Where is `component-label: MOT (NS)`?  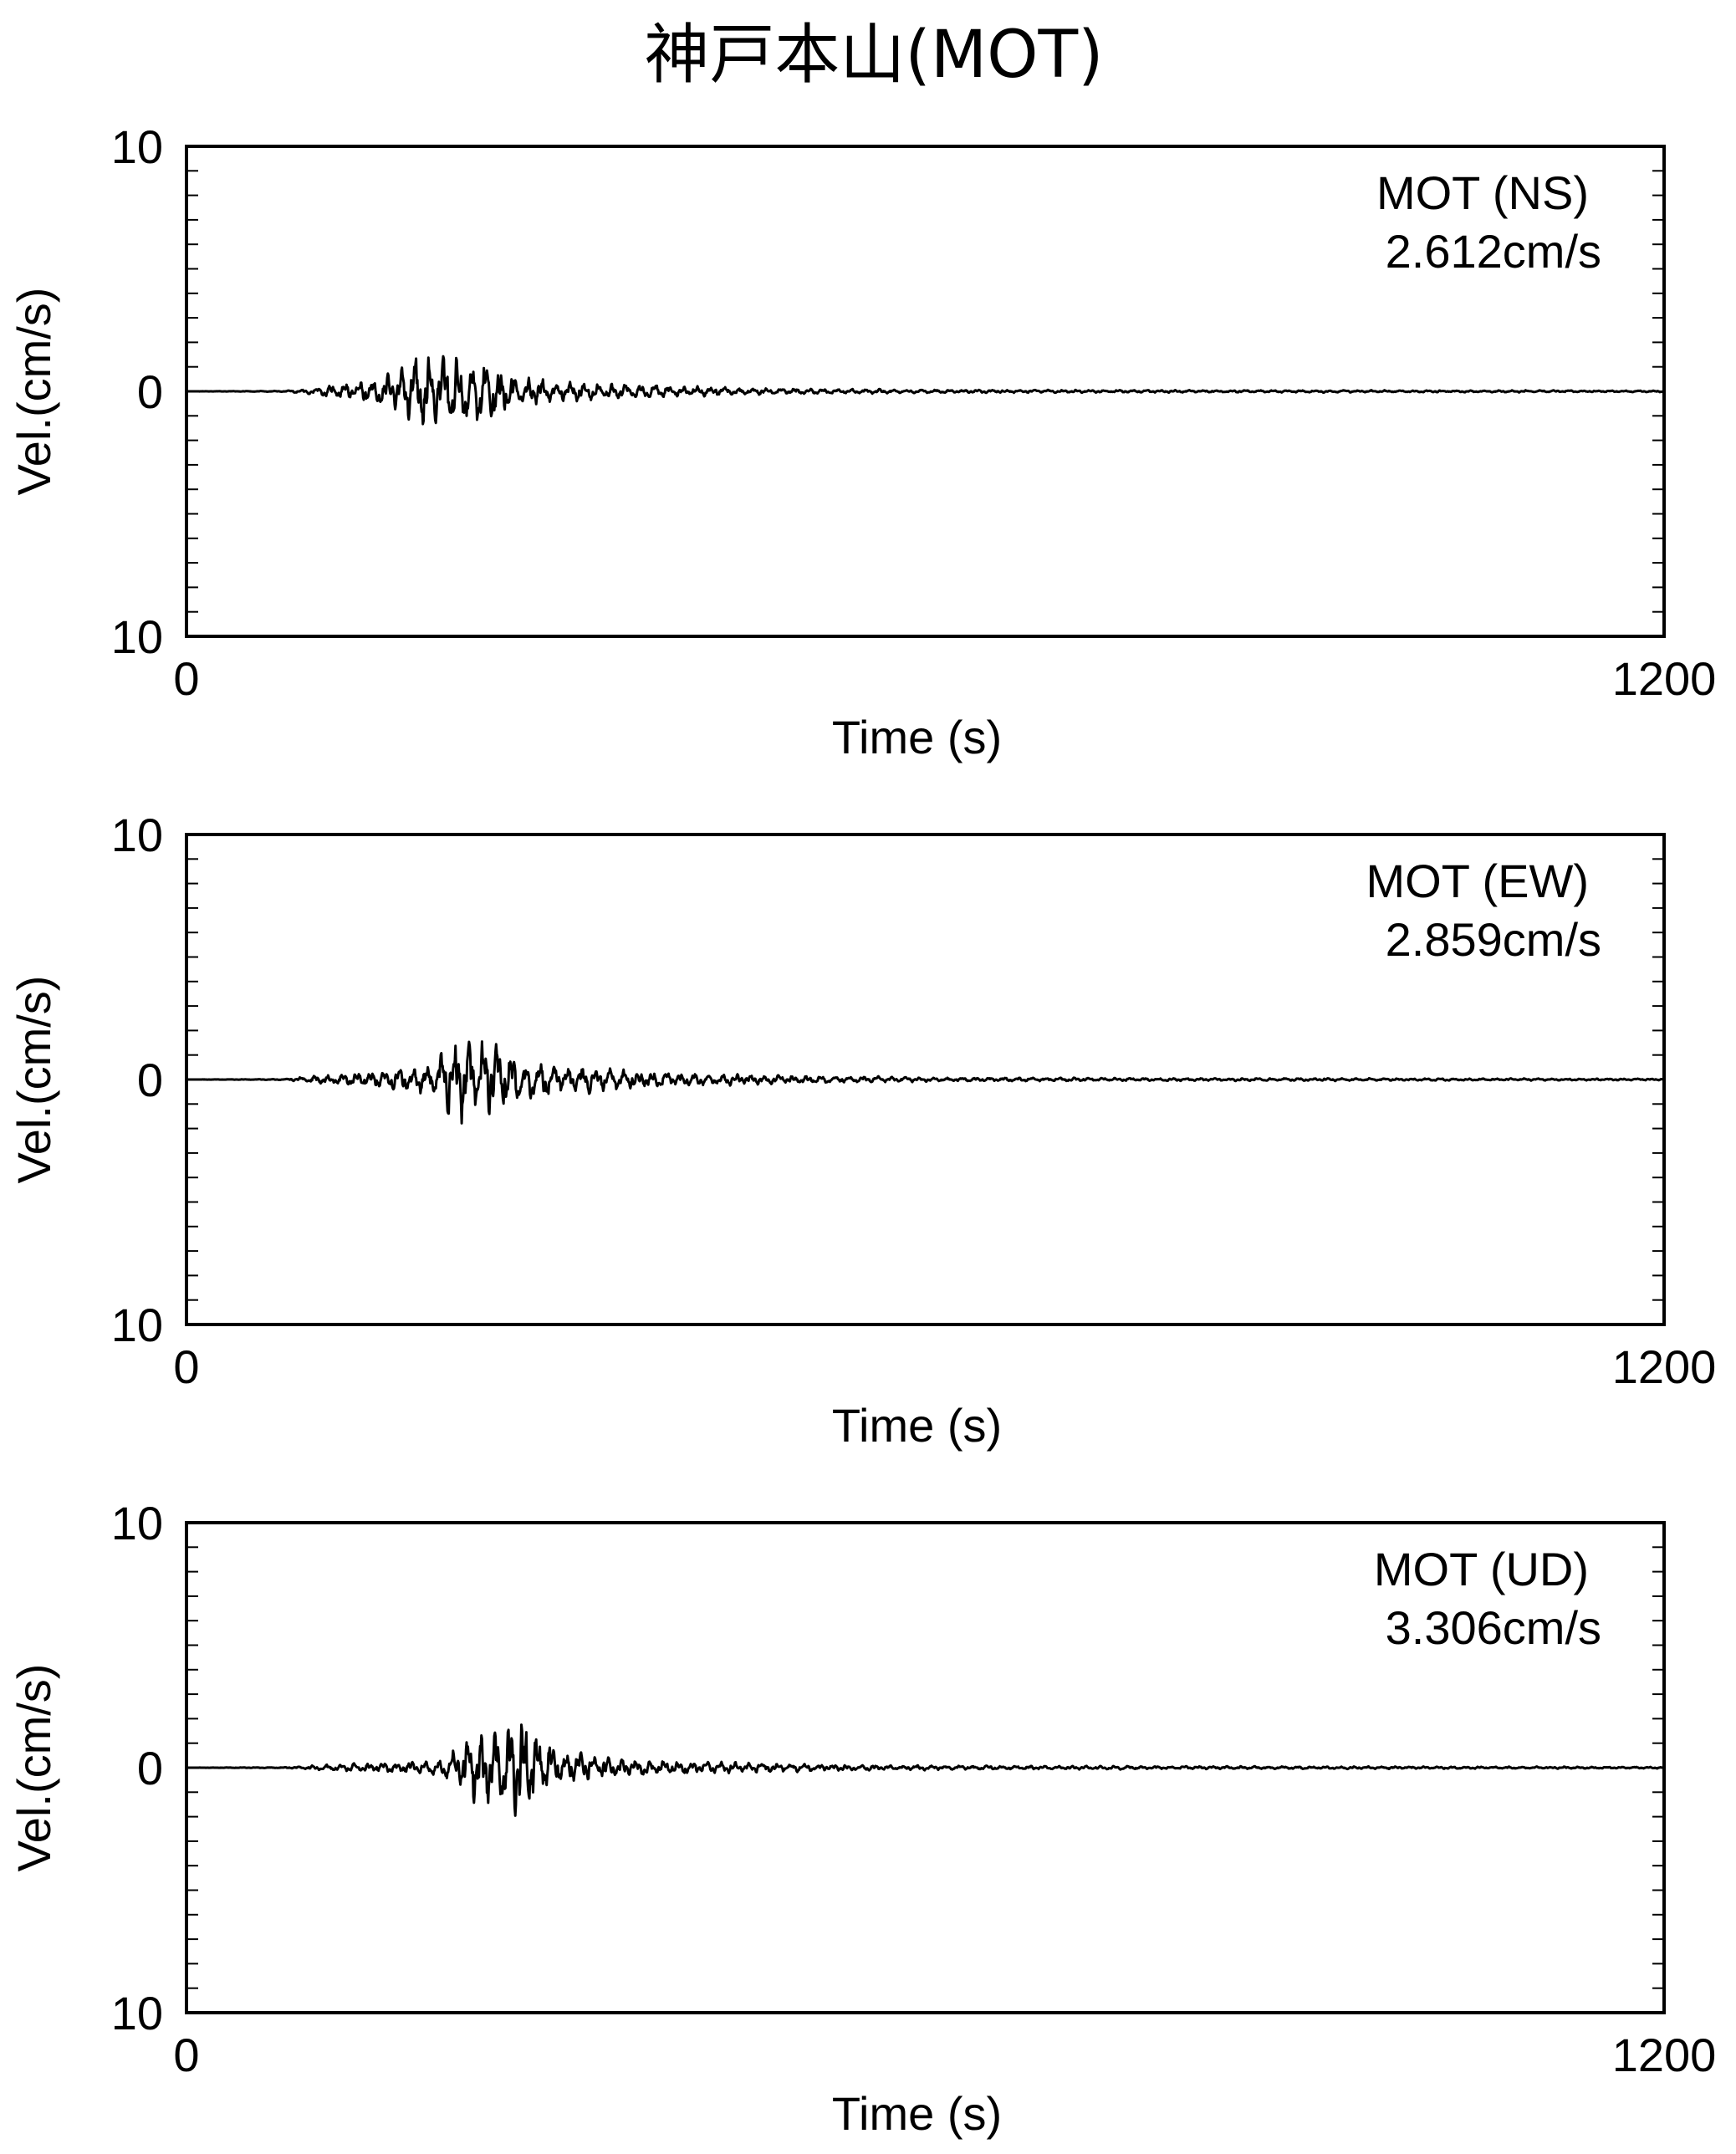 component-label: MOT (NS) is located at coordinates (1482, 192).